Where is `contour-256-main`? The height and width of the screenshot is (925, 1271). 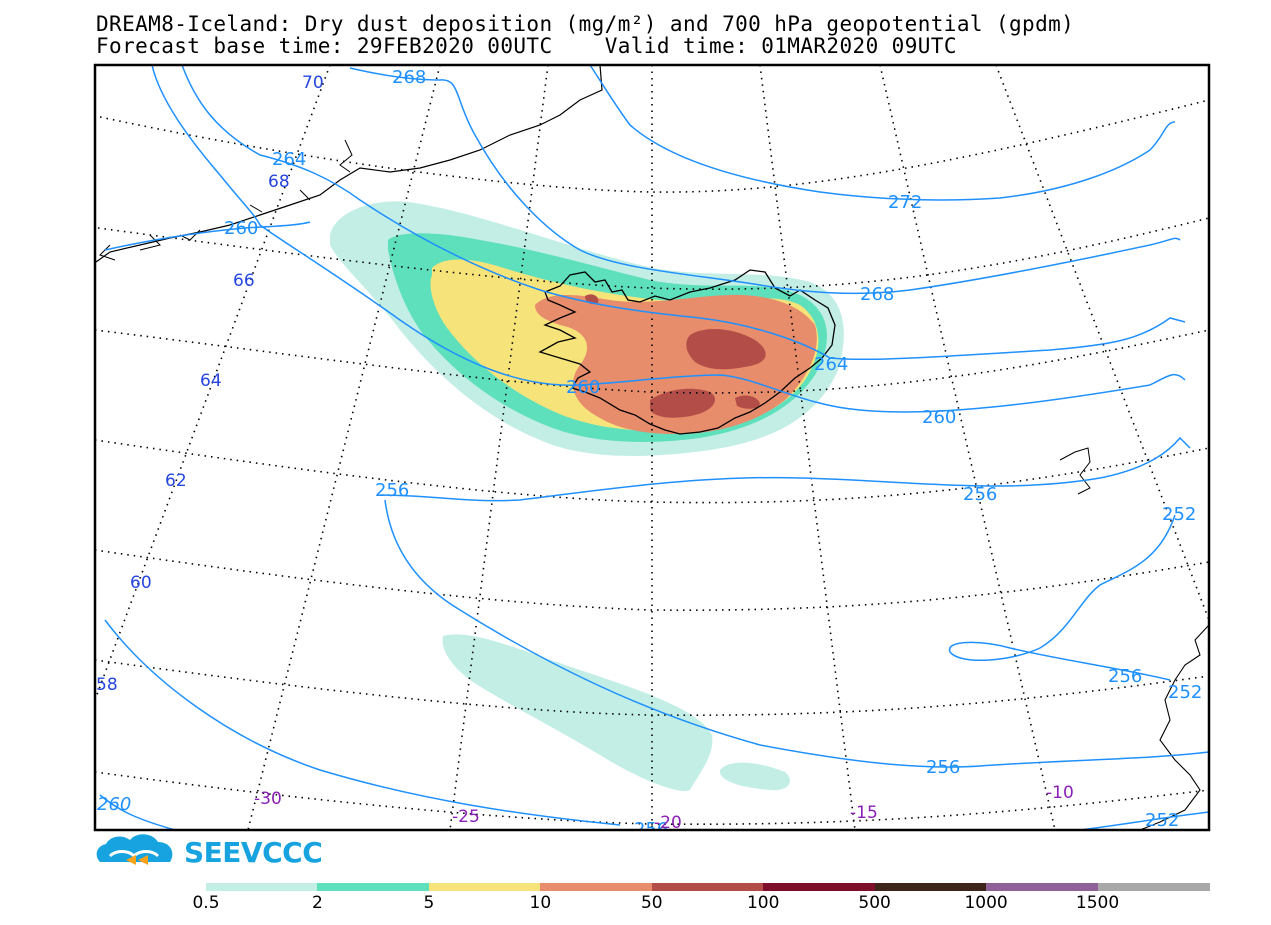
contour-256-main is located at coordinates (785, 469).